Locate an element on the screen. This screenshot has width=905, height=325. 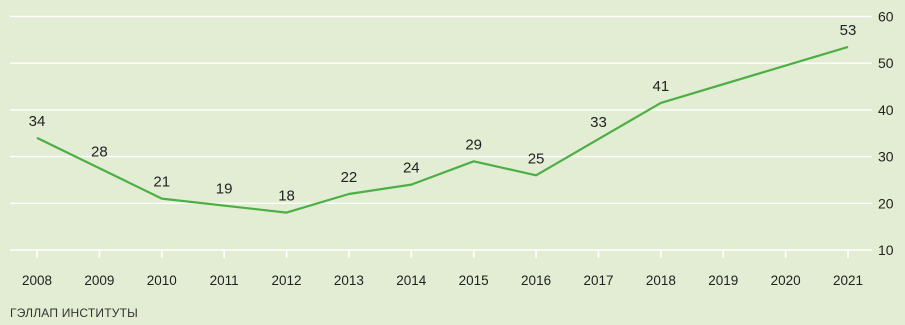
y-tick-label: 10 is located at coordinates (886, 250).